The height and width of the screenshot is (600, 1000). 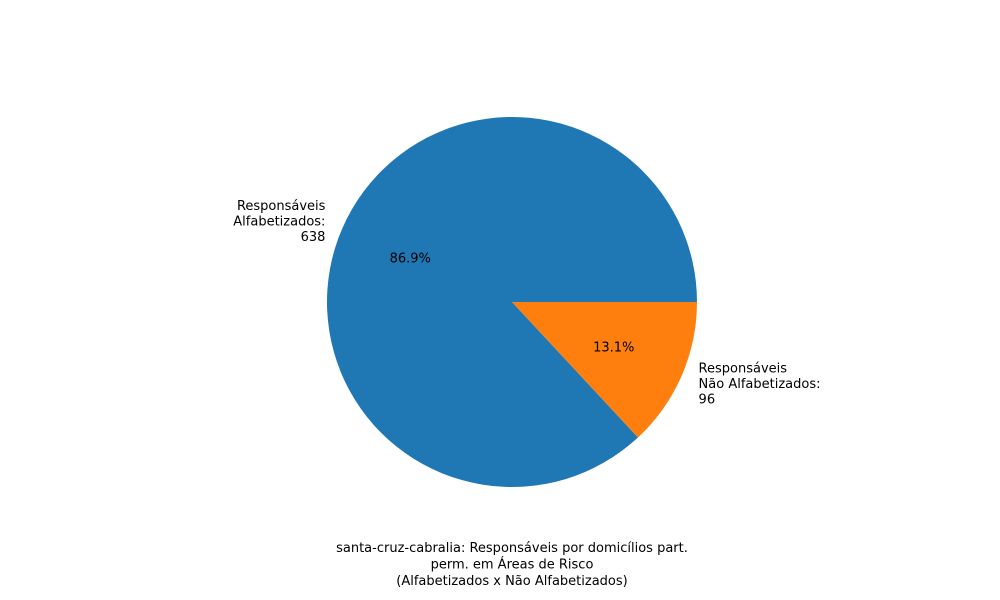 What do you see at coordinates (613, 347) in the screenshot?
I see `percent-label-2: 13.1%` at bounding box center [613, 347].